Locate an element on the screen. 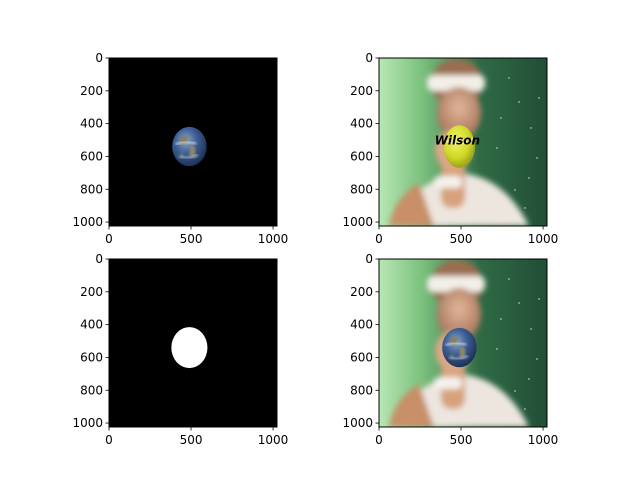  tennis-ball: Wilson is located at coordinates (457, 146).